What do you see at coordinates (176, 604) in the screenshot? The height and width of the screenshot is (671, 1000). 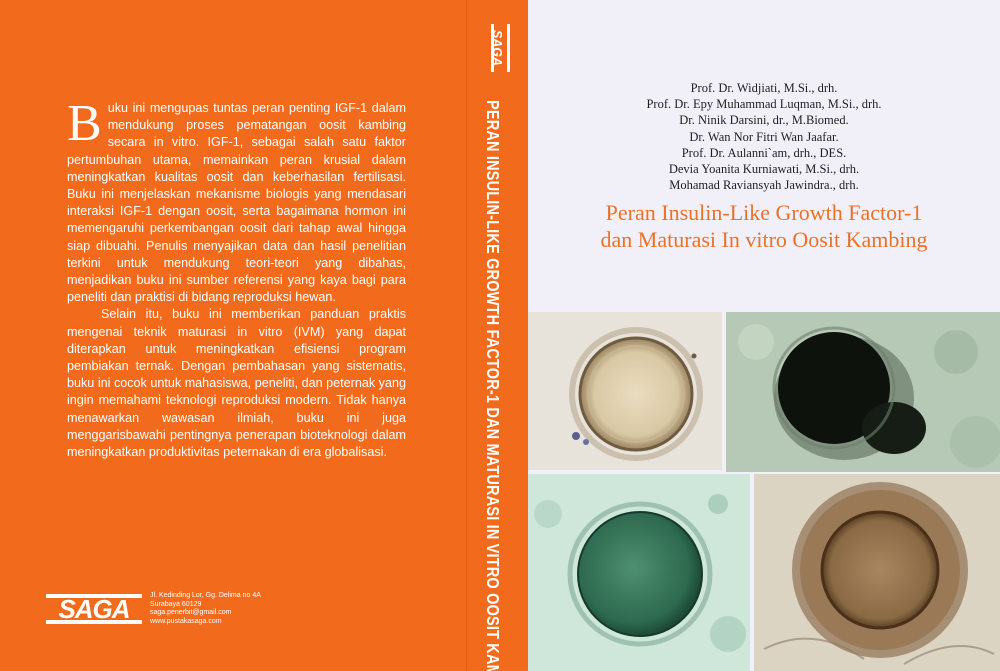 I see `address-line-city: Surabaya 60129` at bounding box center [176, 604].